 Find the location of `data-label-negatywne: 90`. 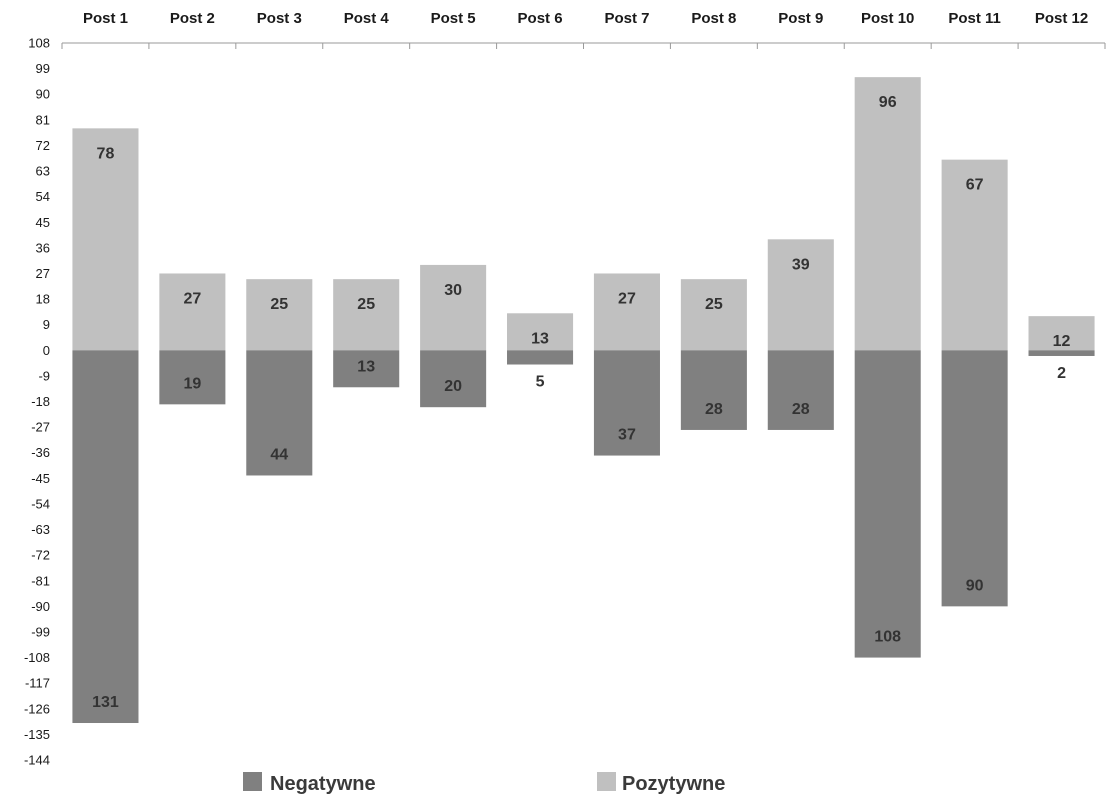

data-label-negatywne: 90 is located at coordinates (975, 585).